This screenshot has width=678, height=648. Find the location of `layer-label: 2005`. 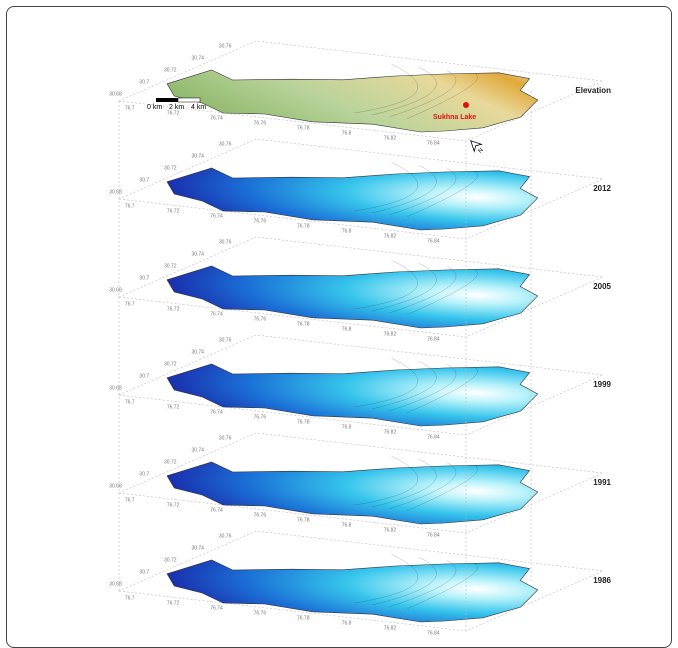

layer-label: 2005 is located at coordinates (602, 286).